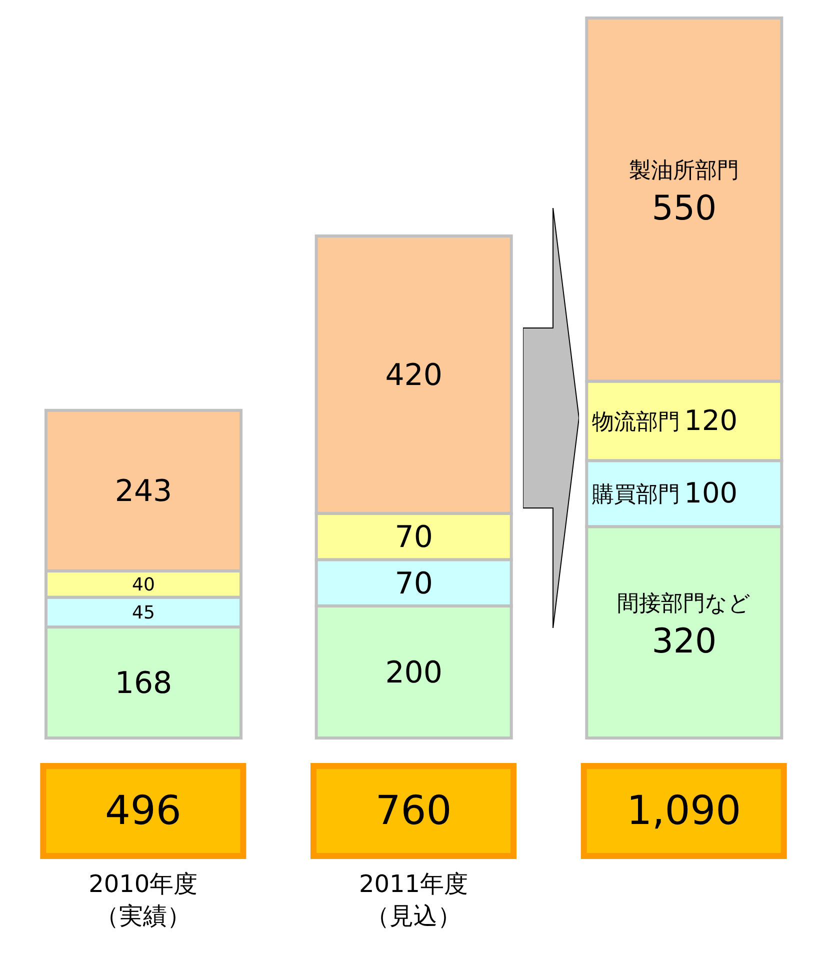 This screenshot has height=977, width=827. I want to click on data-label: 420, so click(413, 376).